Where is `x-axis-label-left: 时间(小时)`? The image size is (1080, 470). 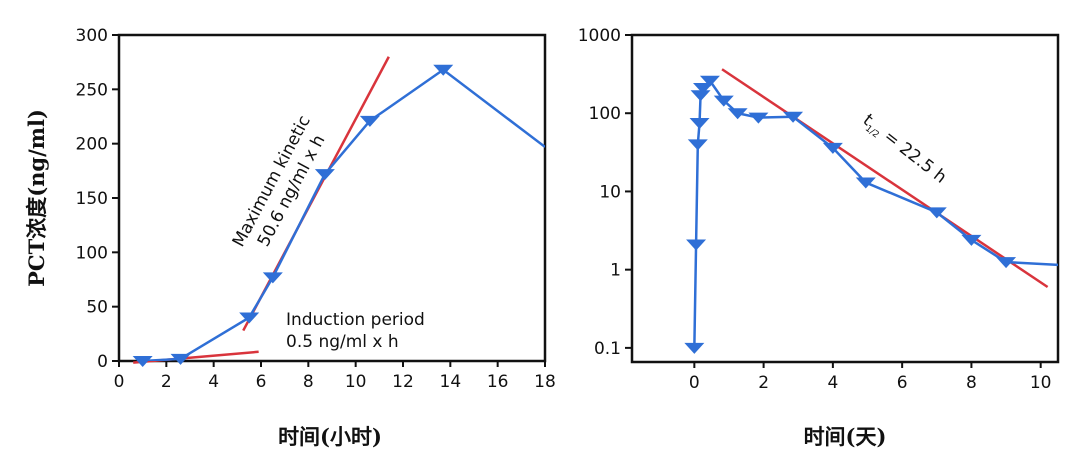 x-axis-label-left: 时间(小时) is located at coordinates (330, 436).